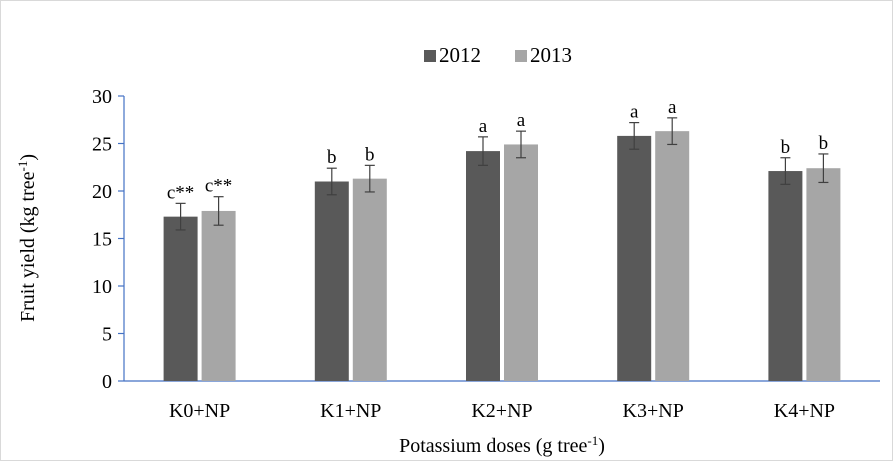 The image size is (893, 461). What do you see at coordinates (199, 411) in the screenshot?
I see `x-tick-label: K0+NP` at bounding box center [199, 411].